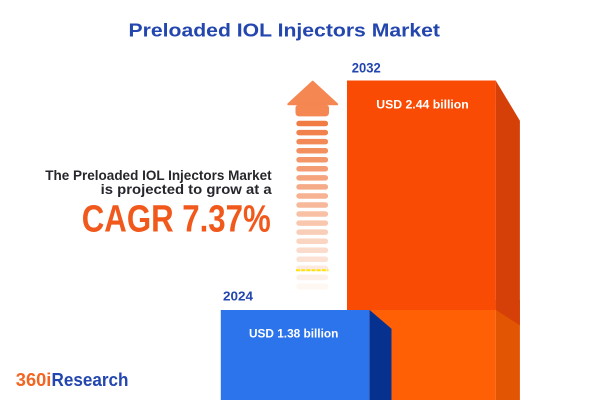  I want to click on svg-text: is projected to grow at a, so click(186, 190).